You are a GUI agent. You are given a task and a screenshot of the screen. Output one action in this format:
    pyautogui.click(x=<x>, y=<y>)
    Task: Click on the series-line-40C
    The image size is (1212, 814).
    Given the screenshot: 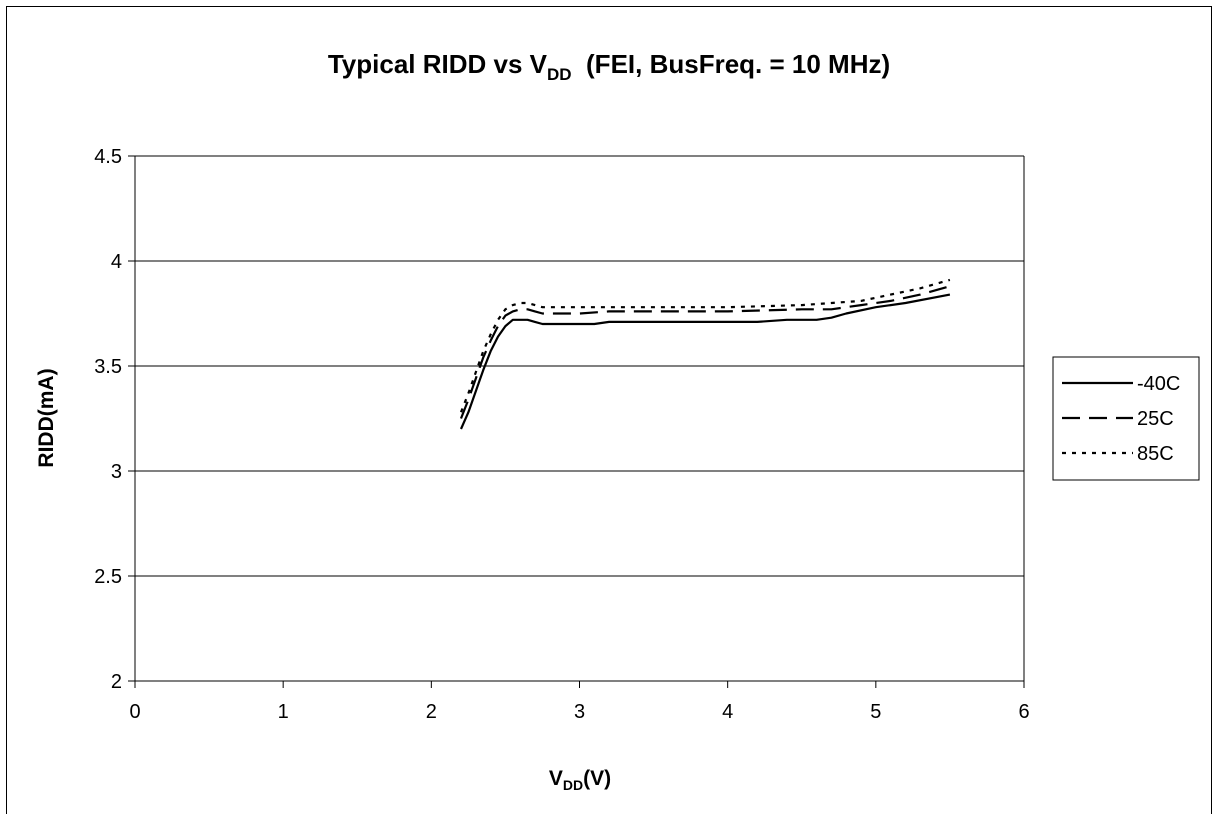 What is the action you would take?
    pyautogui.click(x=705, y=361)
    